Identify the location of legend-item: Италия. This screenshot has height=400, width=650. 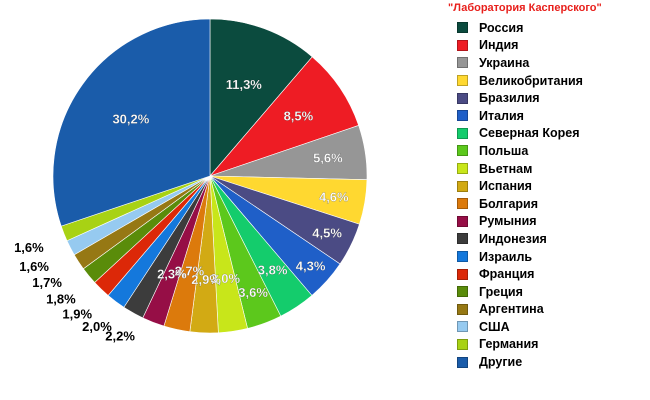
(520, 116).